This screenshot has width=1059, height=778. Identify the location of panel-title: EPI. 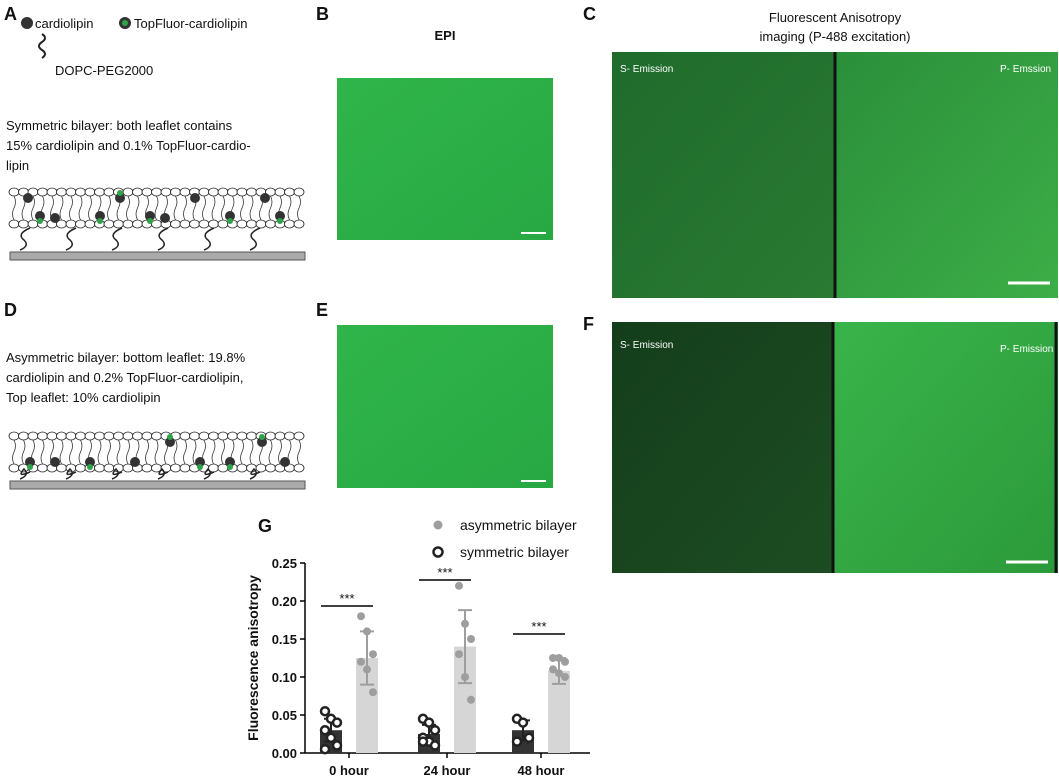
(445, 35).